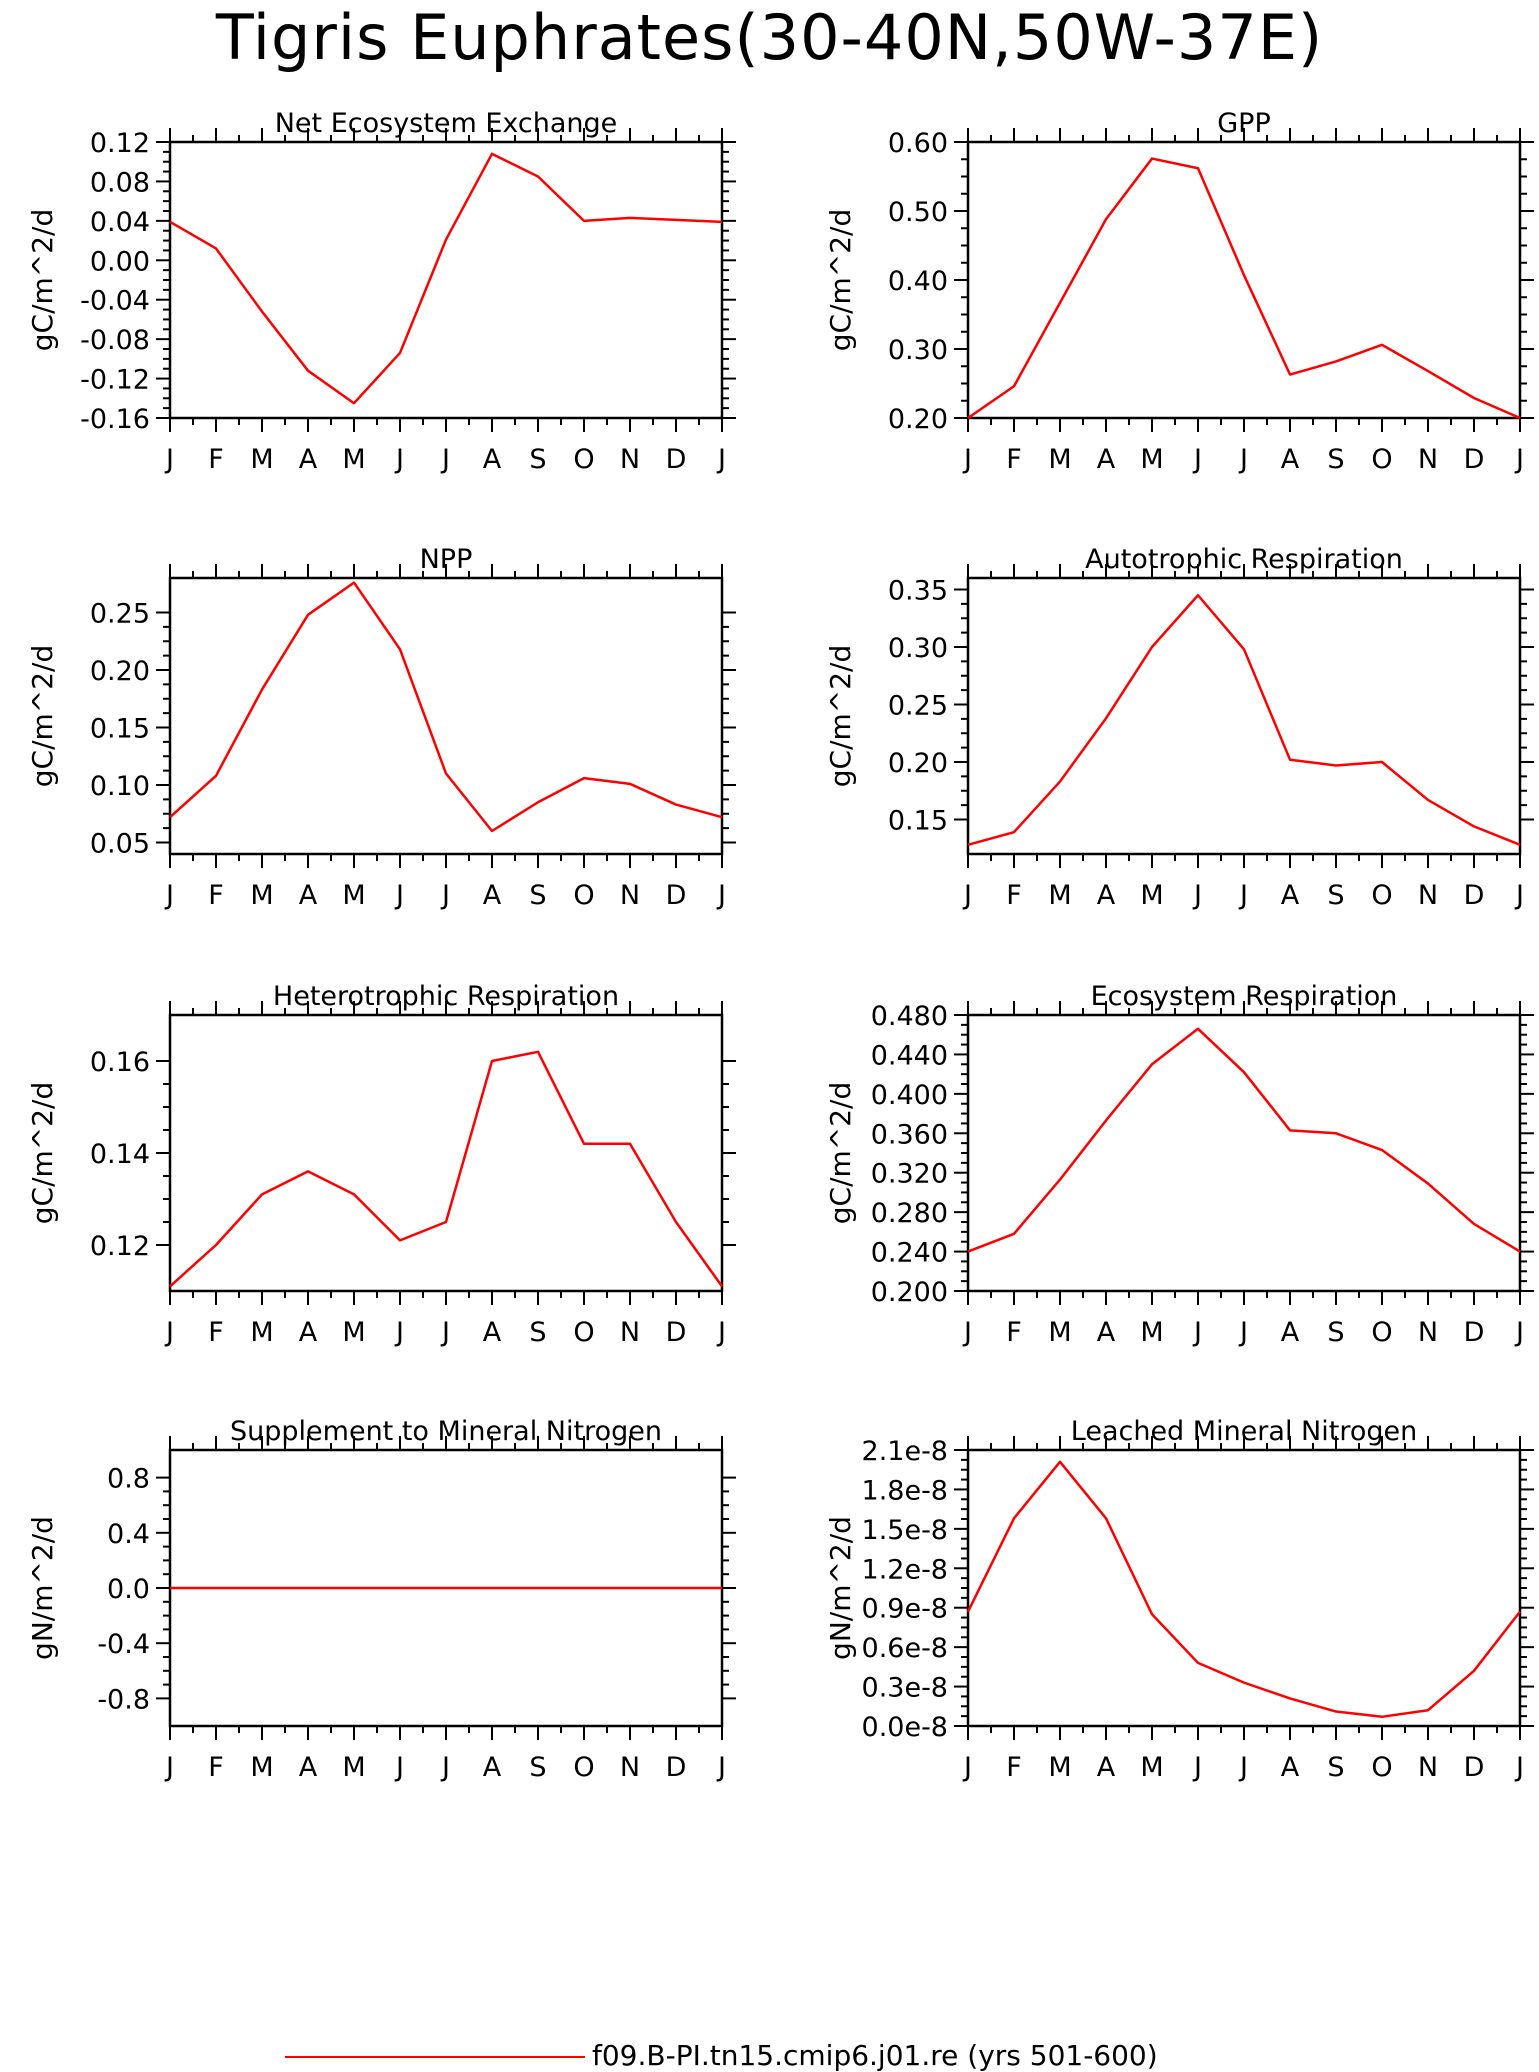 Image resolution: width=1539 pixels, height=2072 pixels. Describe the element at coordinates (115, 301) in the screenshot. I see `y-tick-label: -0.04` at that location.